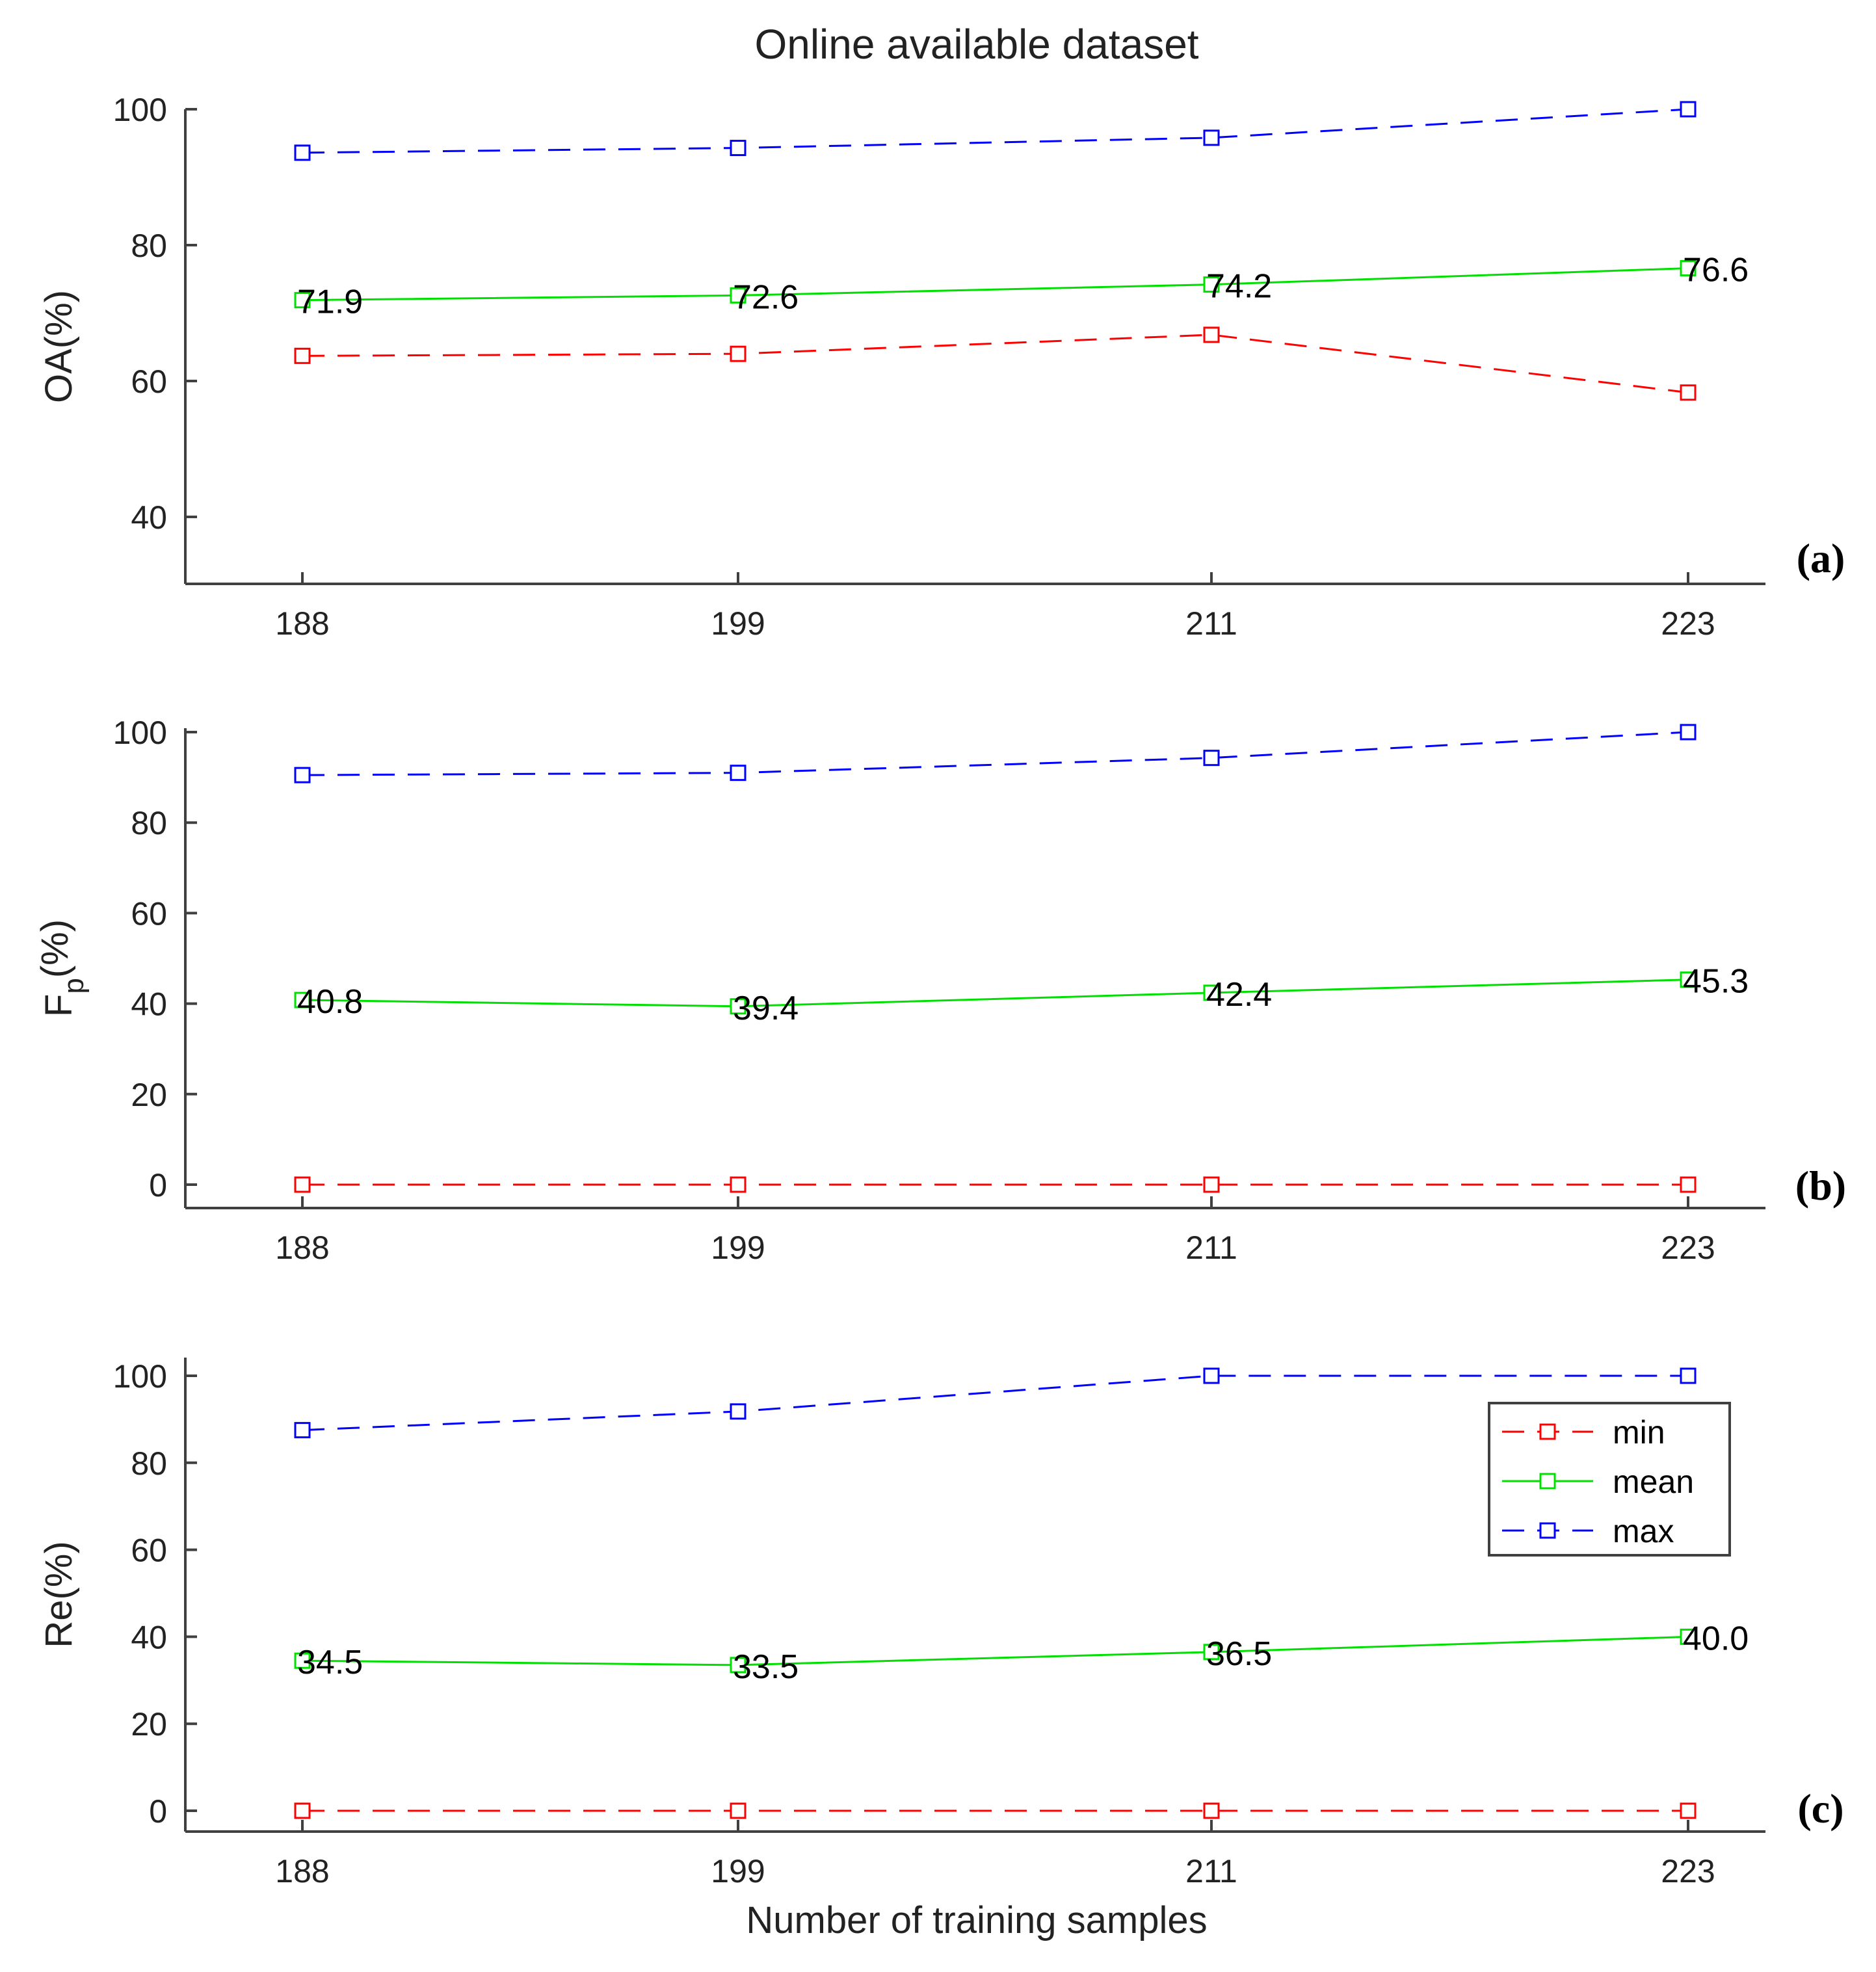 The width and height of the screenshot is (1876, 1972). I want to click on panel-sub-label: (a), so click(1821, 558).